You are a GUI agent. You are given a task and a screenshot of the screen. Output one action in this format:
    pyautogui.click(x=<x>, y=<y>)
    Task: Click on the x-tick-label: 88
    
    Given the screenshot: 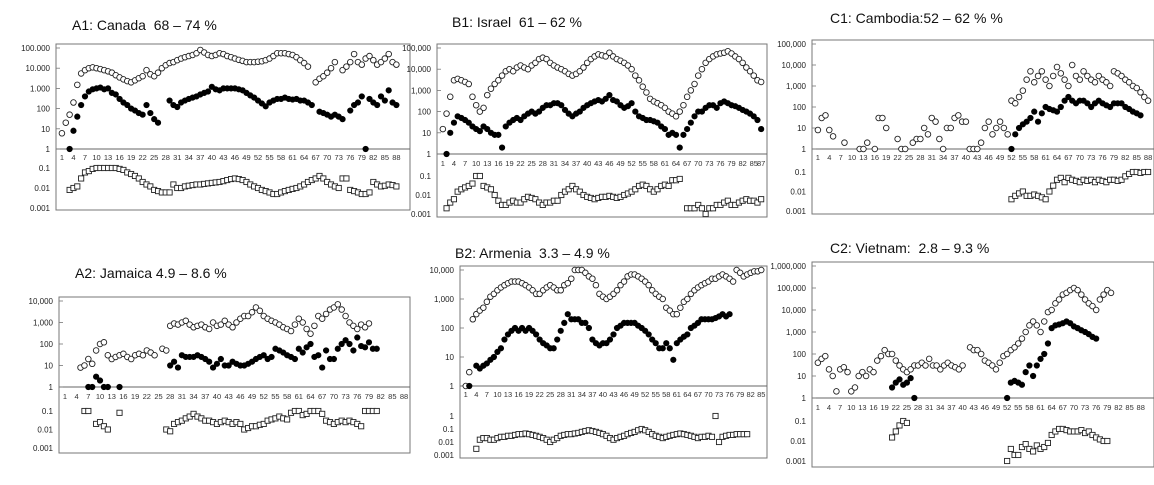 What is the action you would take?
    pyautogui.click(x=1141, y=407)
    